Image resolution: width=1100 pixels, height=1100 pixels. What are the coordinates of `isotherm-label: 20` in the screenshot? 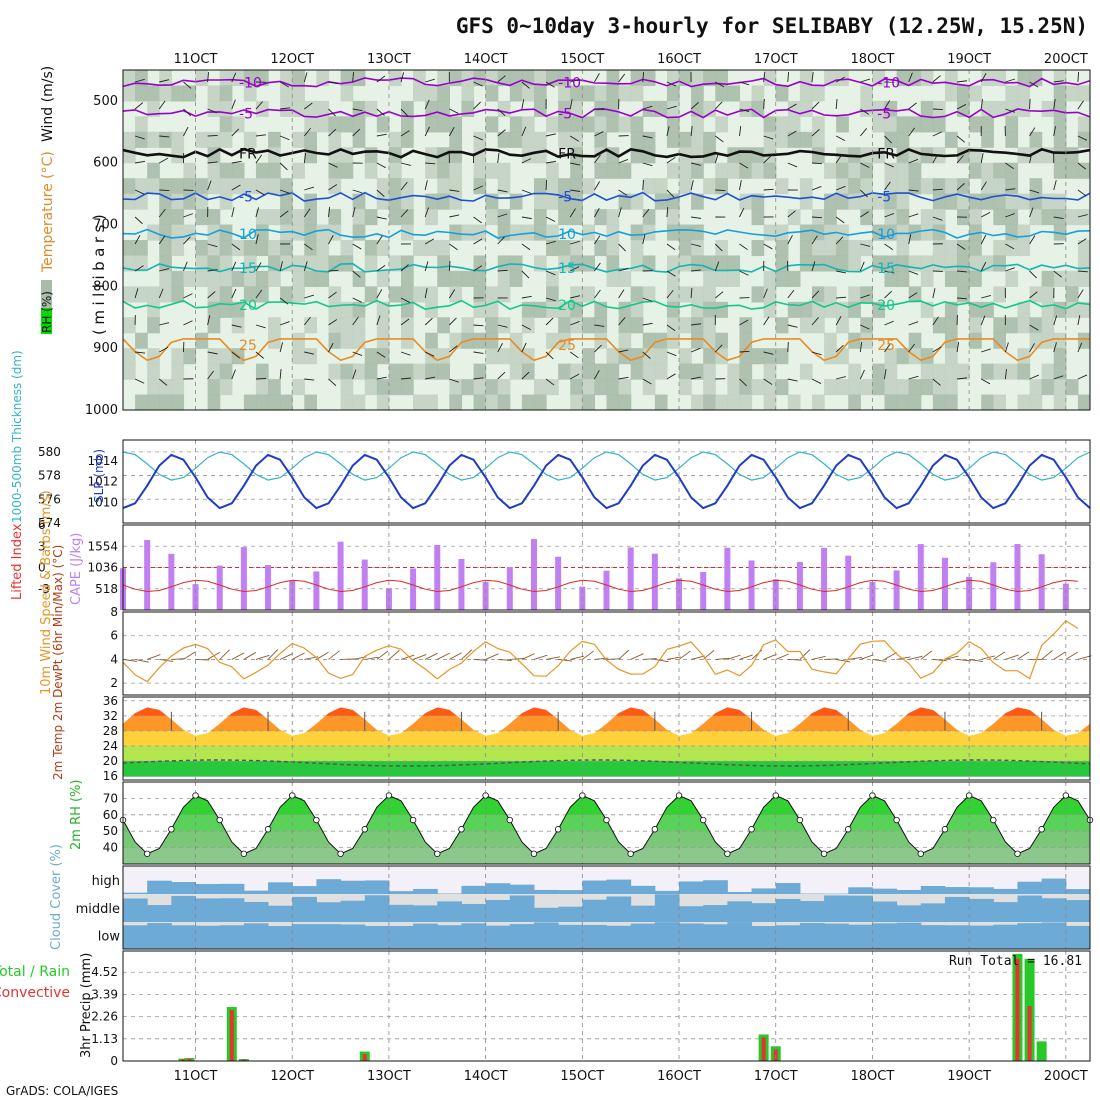 It's located at (567, 306).